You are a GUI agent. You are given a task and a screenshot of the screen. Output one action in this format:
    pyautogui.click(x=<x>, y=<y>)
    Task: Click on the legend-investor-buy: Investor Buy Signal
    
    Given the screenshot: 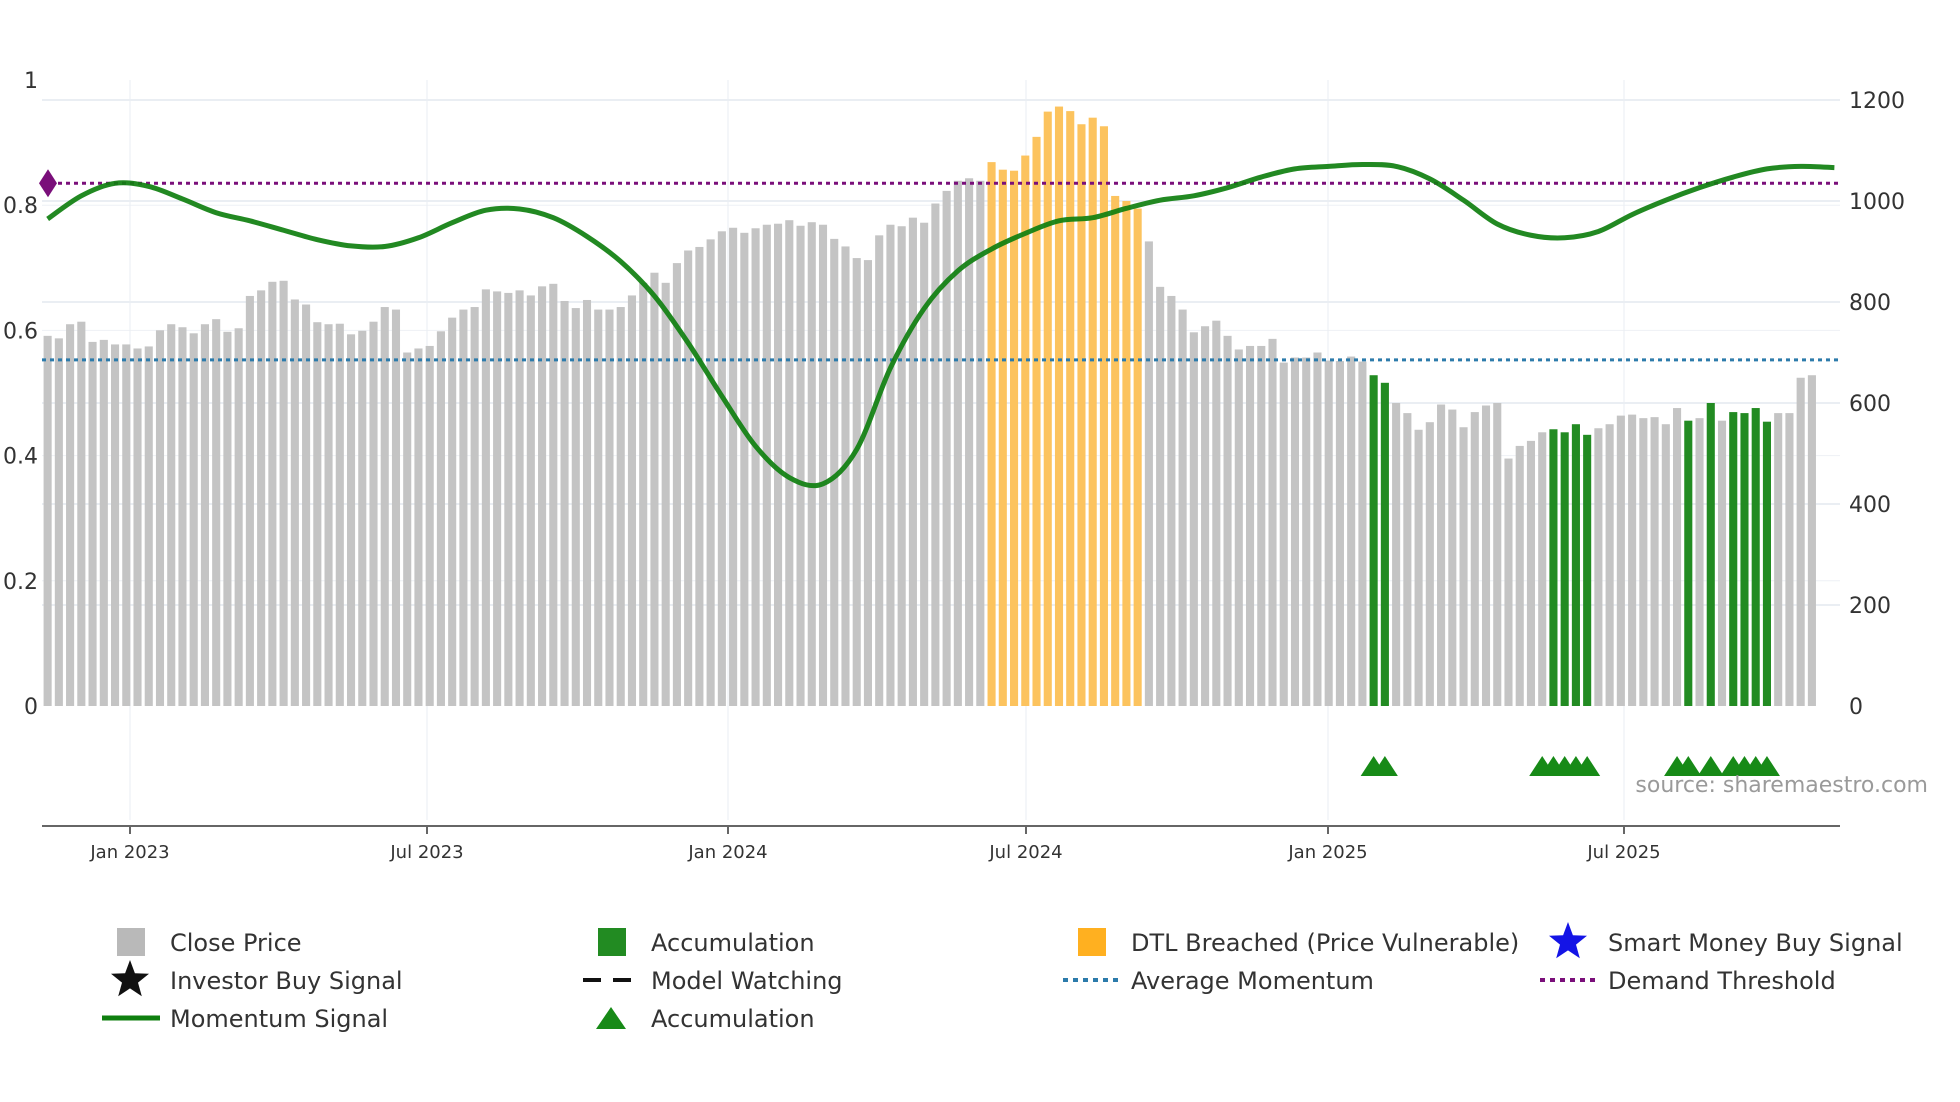 What is the action you would take?
    pyautogui.click(x=286, y=981)
    